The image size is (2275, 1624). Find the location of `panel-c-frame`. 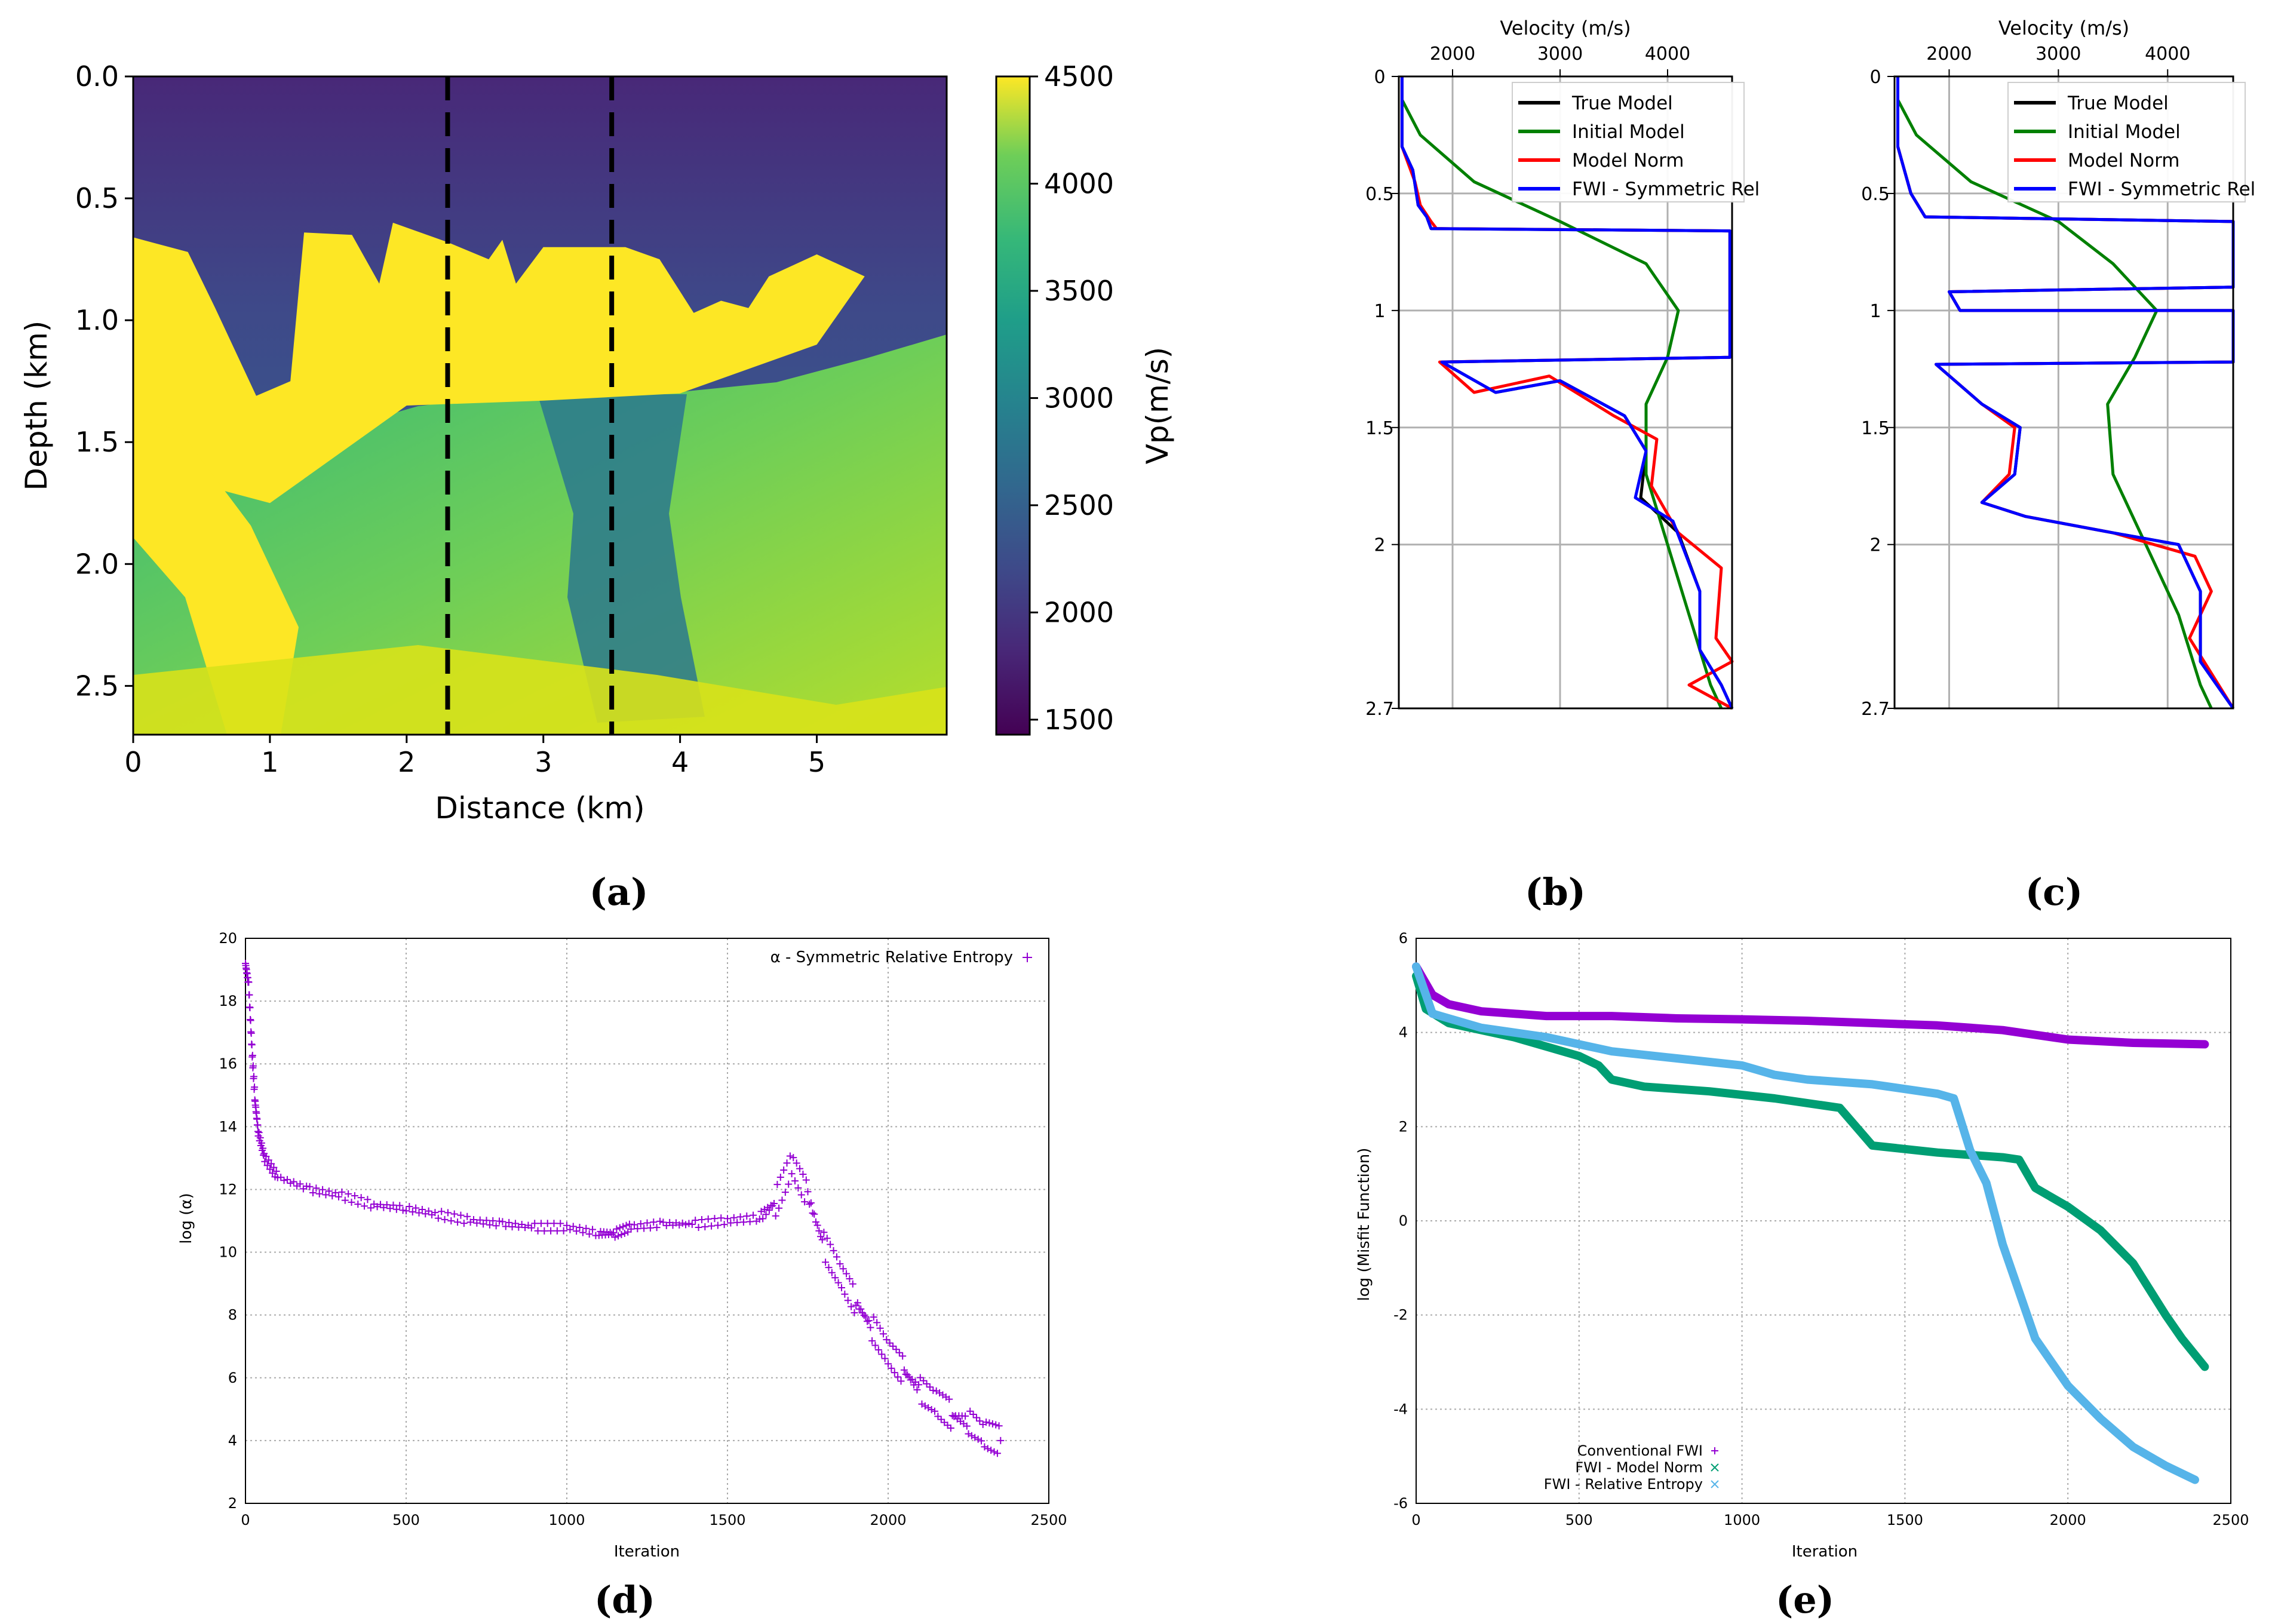

panel-c-frame is located at coordinates (2063, 392).